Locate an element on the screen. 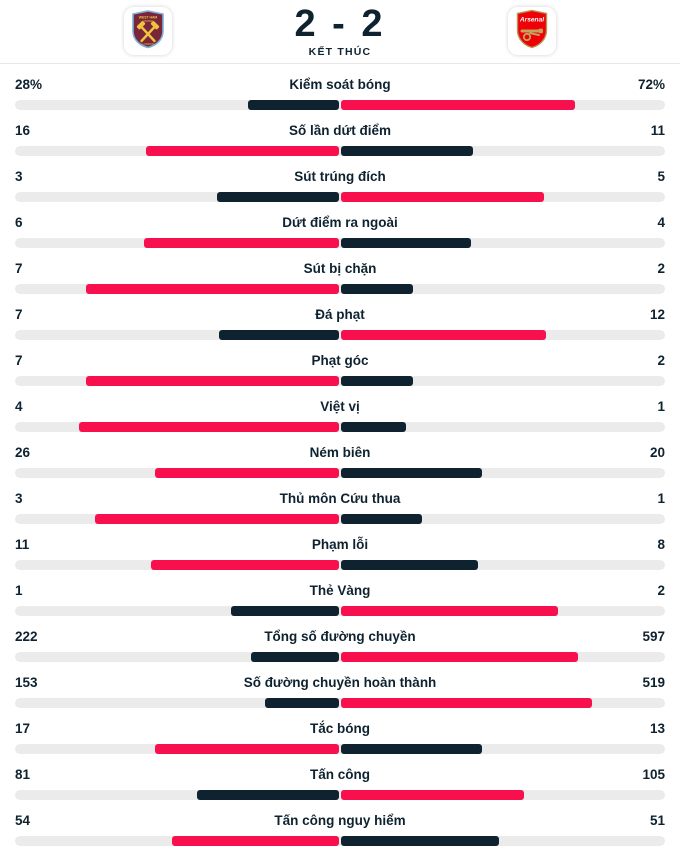 The width and height of the screenshot is (680, 854). stat-row: 28% Kiểm soát bóng 72% is located at coordinates (340, 87).